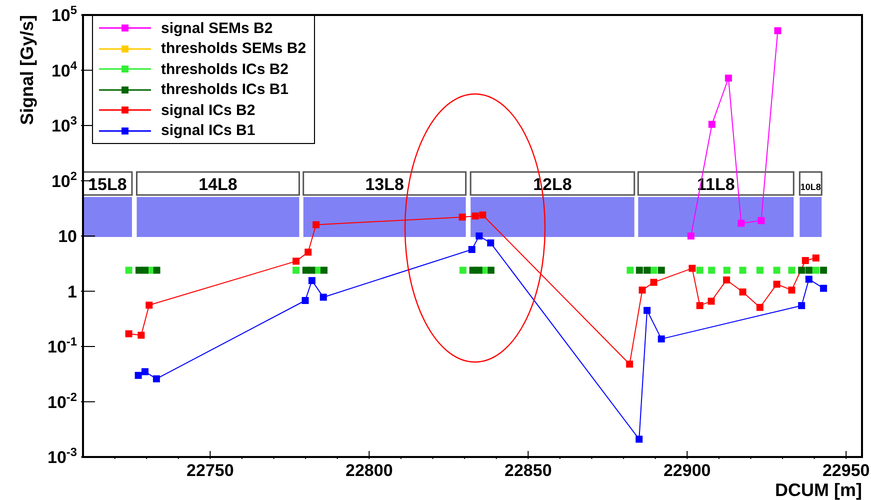 This screenshot has height=500, width=871. Describe the element at coordinates (107, 184) in the screenshot. I see `band-label: 15L8` at that location.